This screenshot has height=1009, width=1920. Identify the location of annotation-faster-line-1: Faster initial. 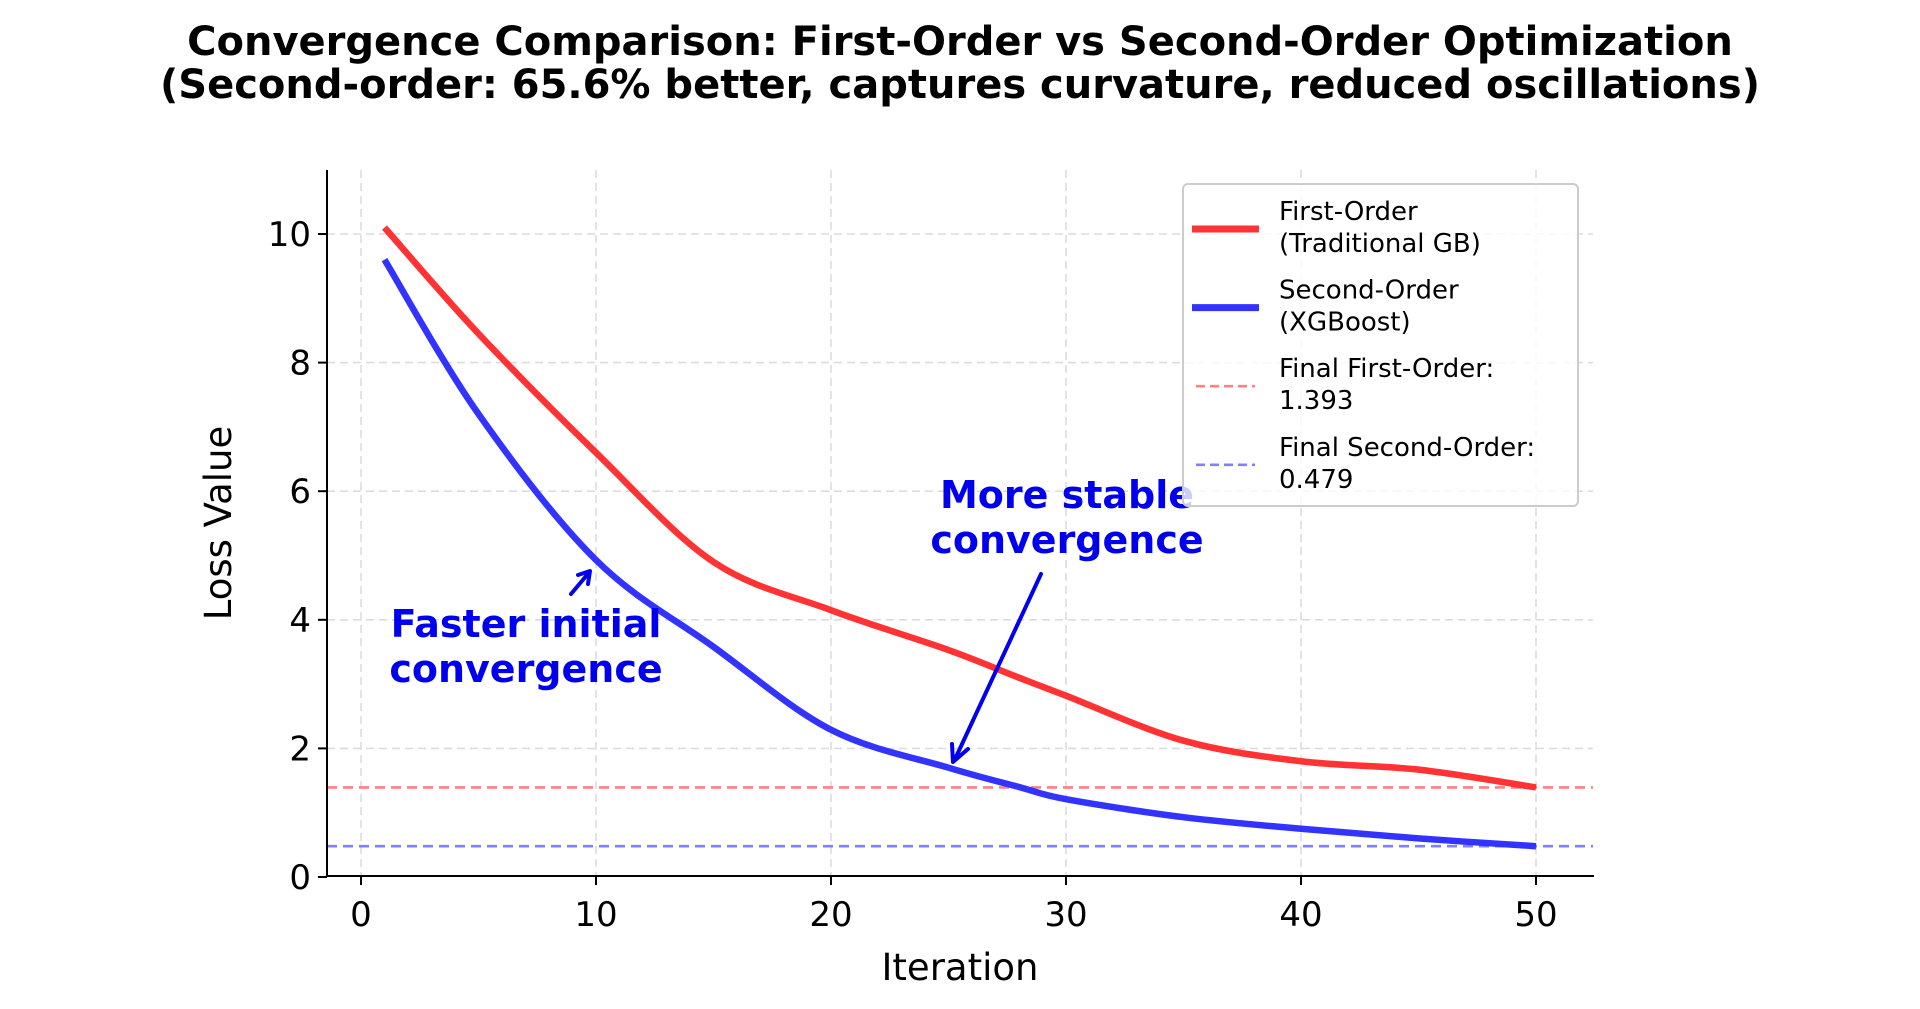
(526, 624).